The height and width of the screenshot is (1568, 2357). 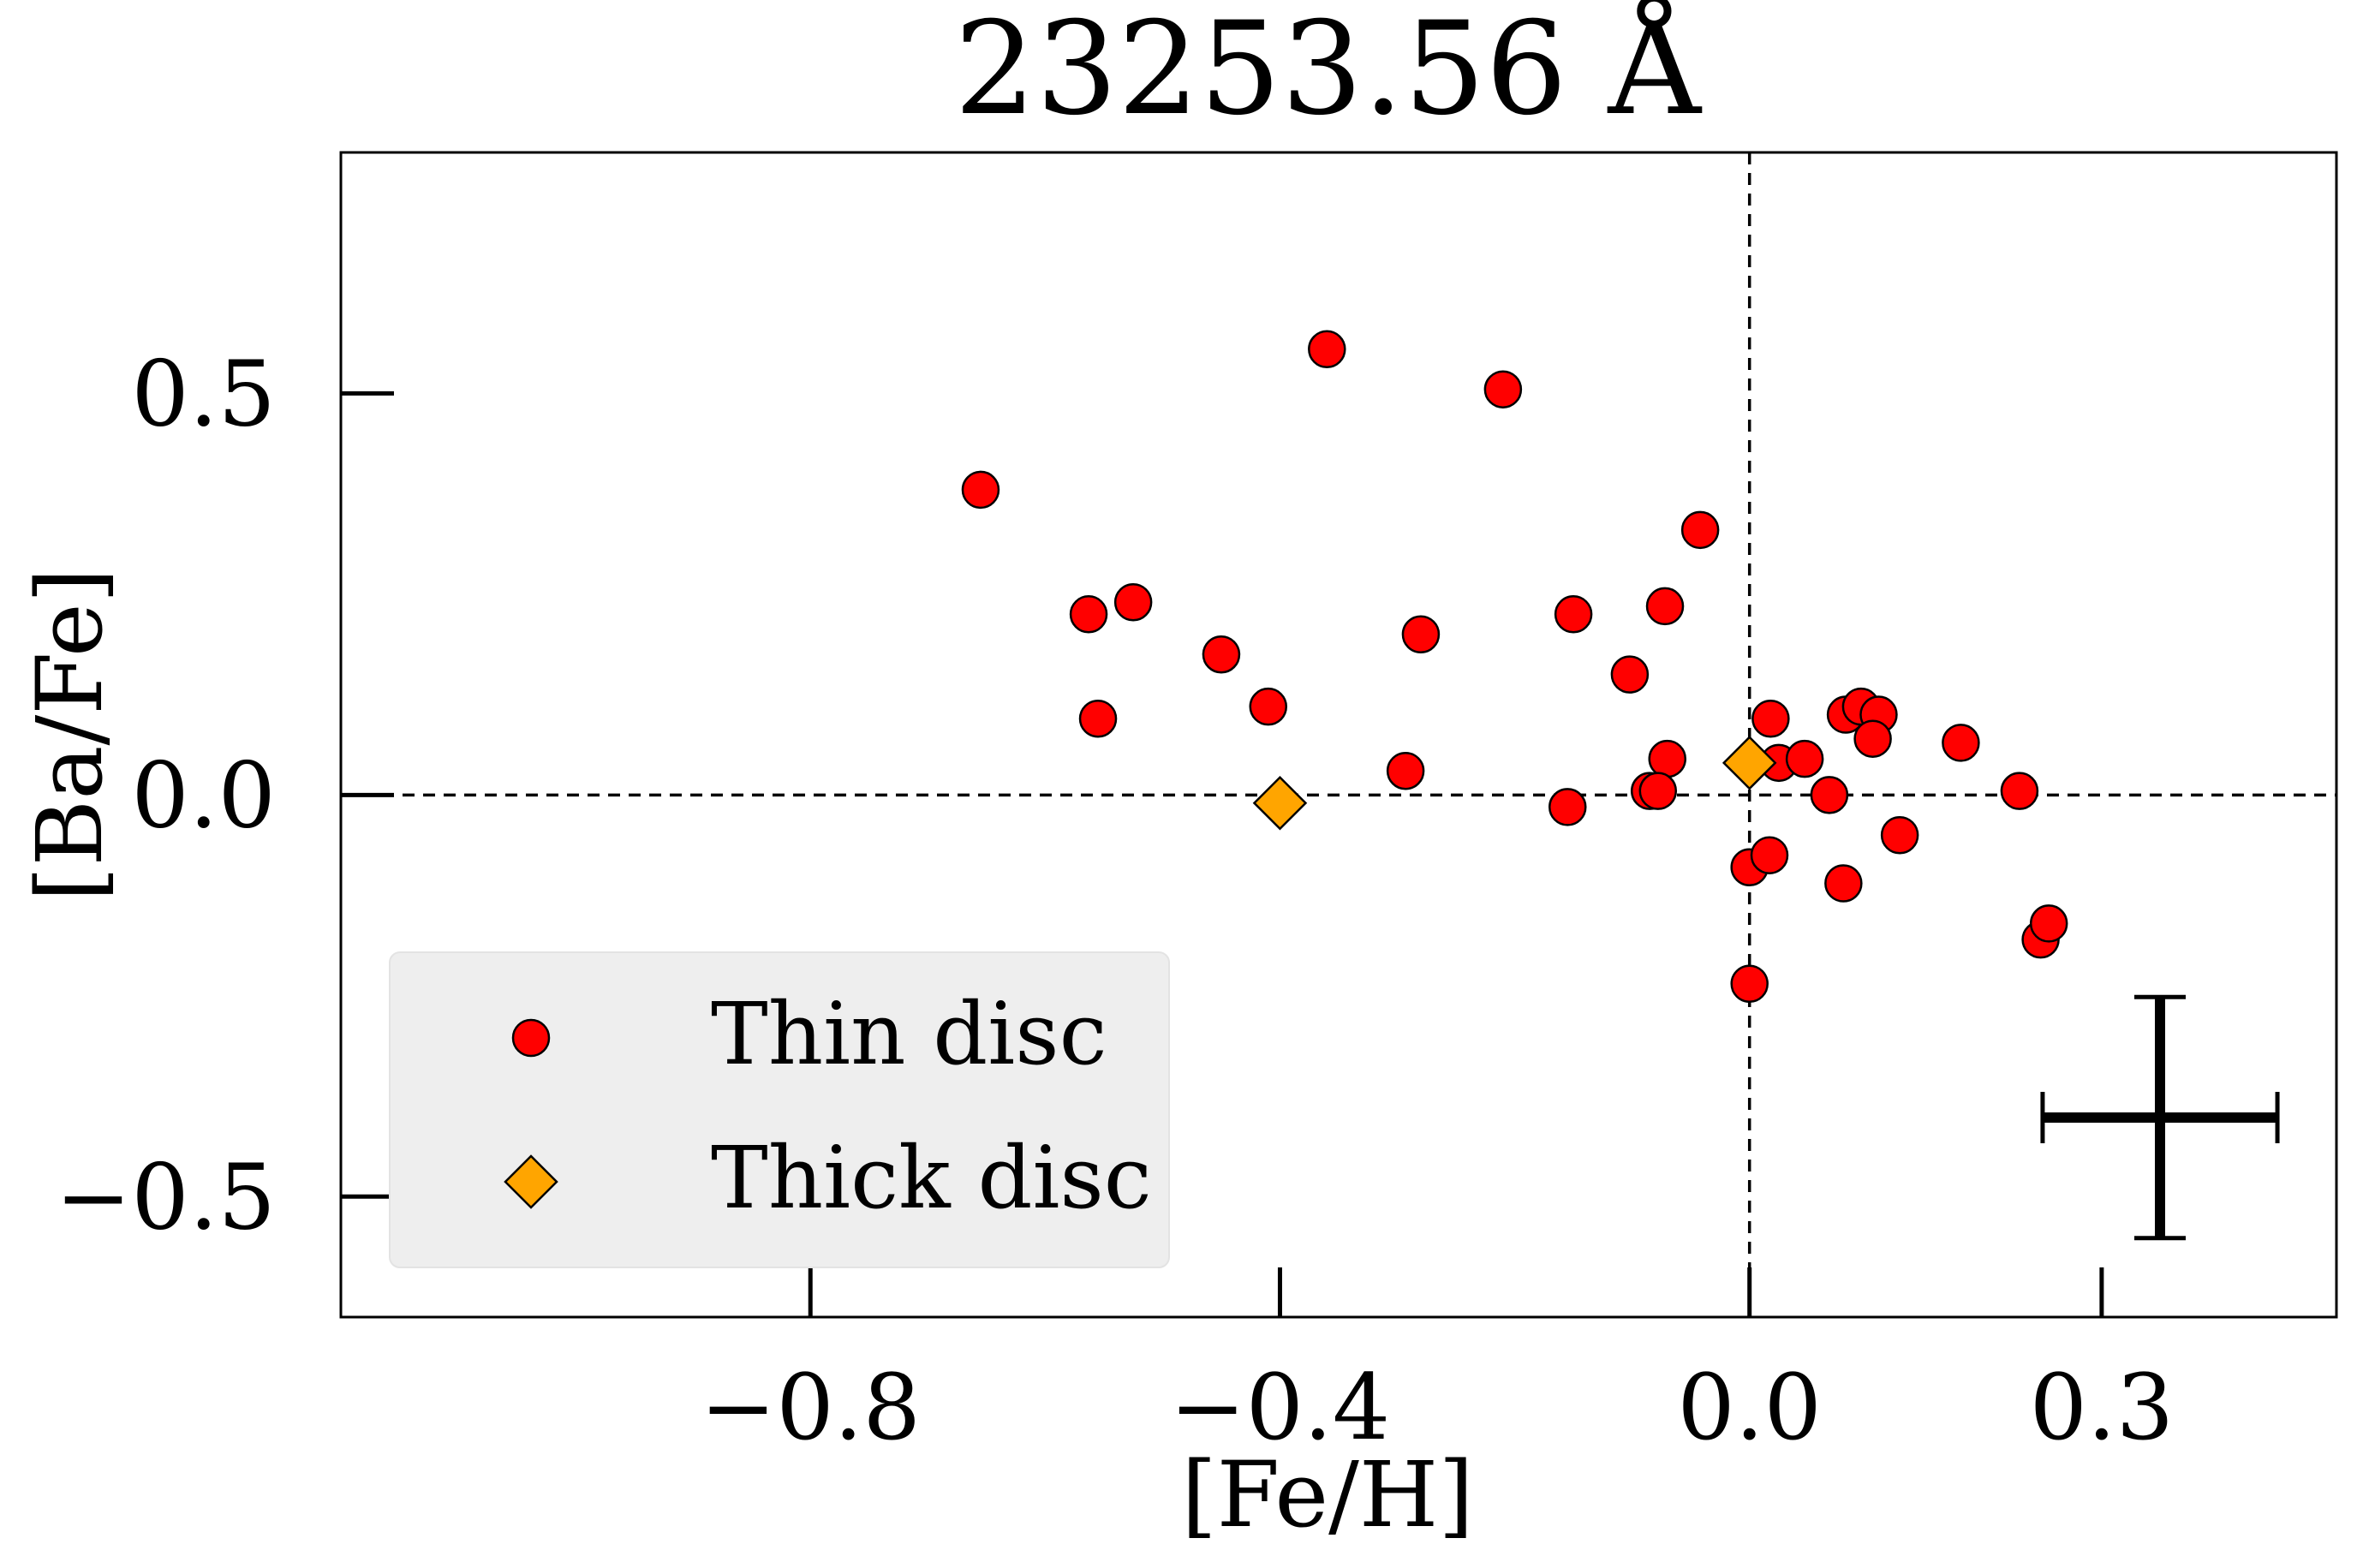 I want to click on legend-box, so click(x=779, y=1109).